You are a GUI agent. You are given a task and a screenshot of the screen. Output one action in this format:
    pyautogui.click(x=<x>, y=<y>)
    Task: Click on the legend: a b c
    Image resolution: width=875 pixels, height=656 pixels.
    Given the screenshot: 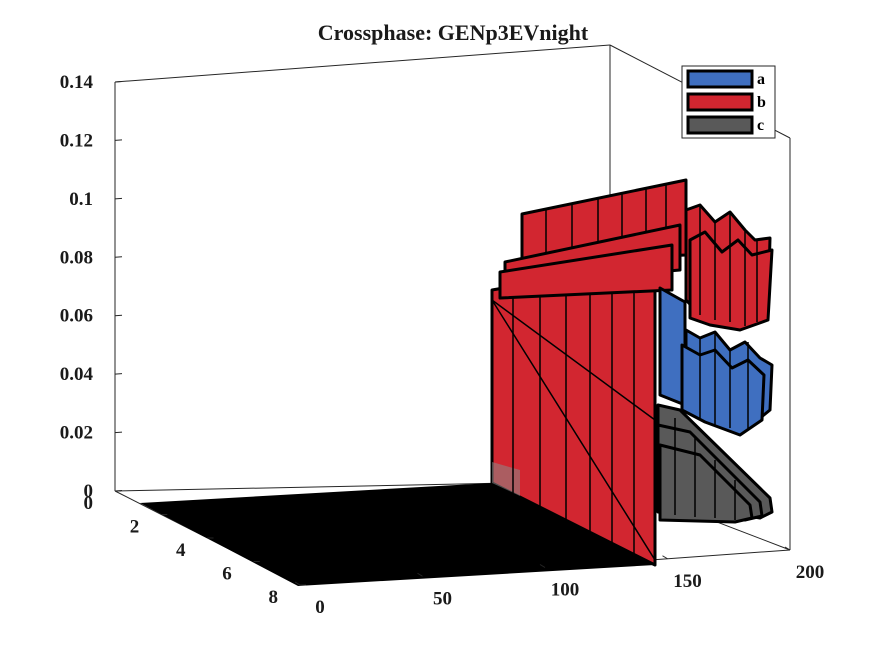 What is the action you would take?
    pyautogui.click(x=728, y=102)
    